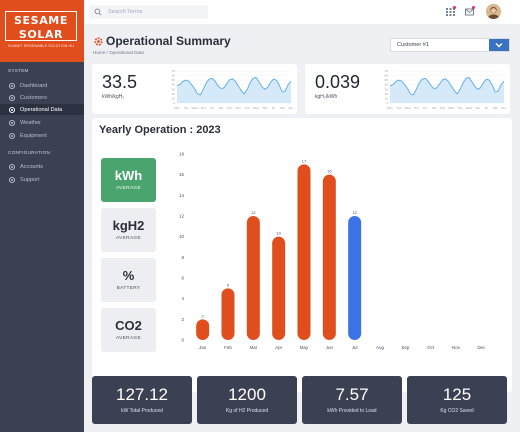 This screenshot has width=520, height=432. I want to click on sparkline-y-tick: 70, so click(387, 71).